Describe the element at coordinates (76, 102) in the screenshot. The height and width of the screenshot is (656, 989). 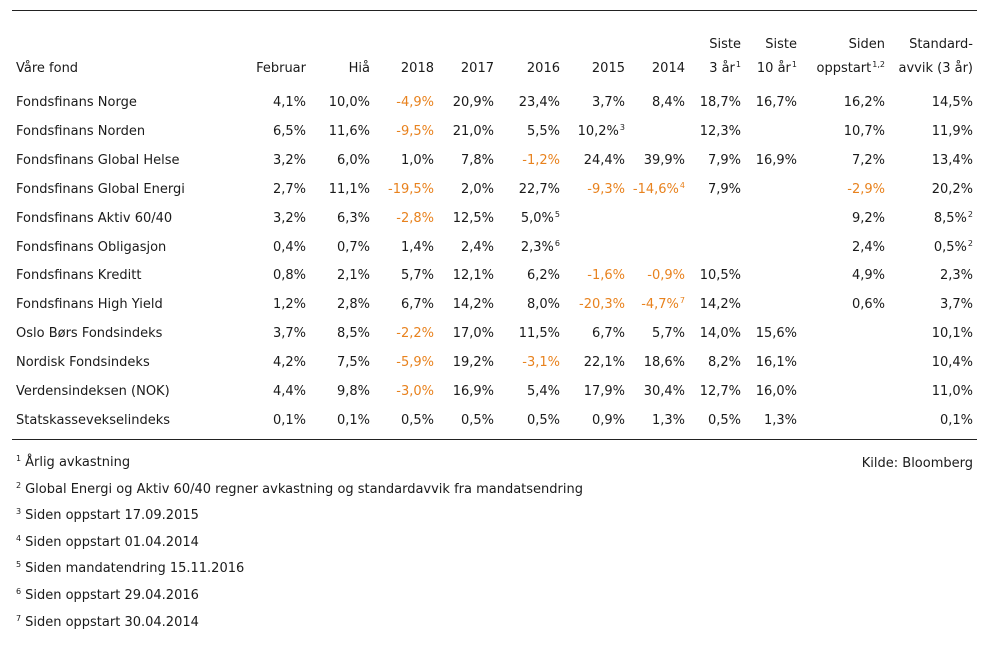
I see `fund-name: Fondsfinans Norge` at that location.